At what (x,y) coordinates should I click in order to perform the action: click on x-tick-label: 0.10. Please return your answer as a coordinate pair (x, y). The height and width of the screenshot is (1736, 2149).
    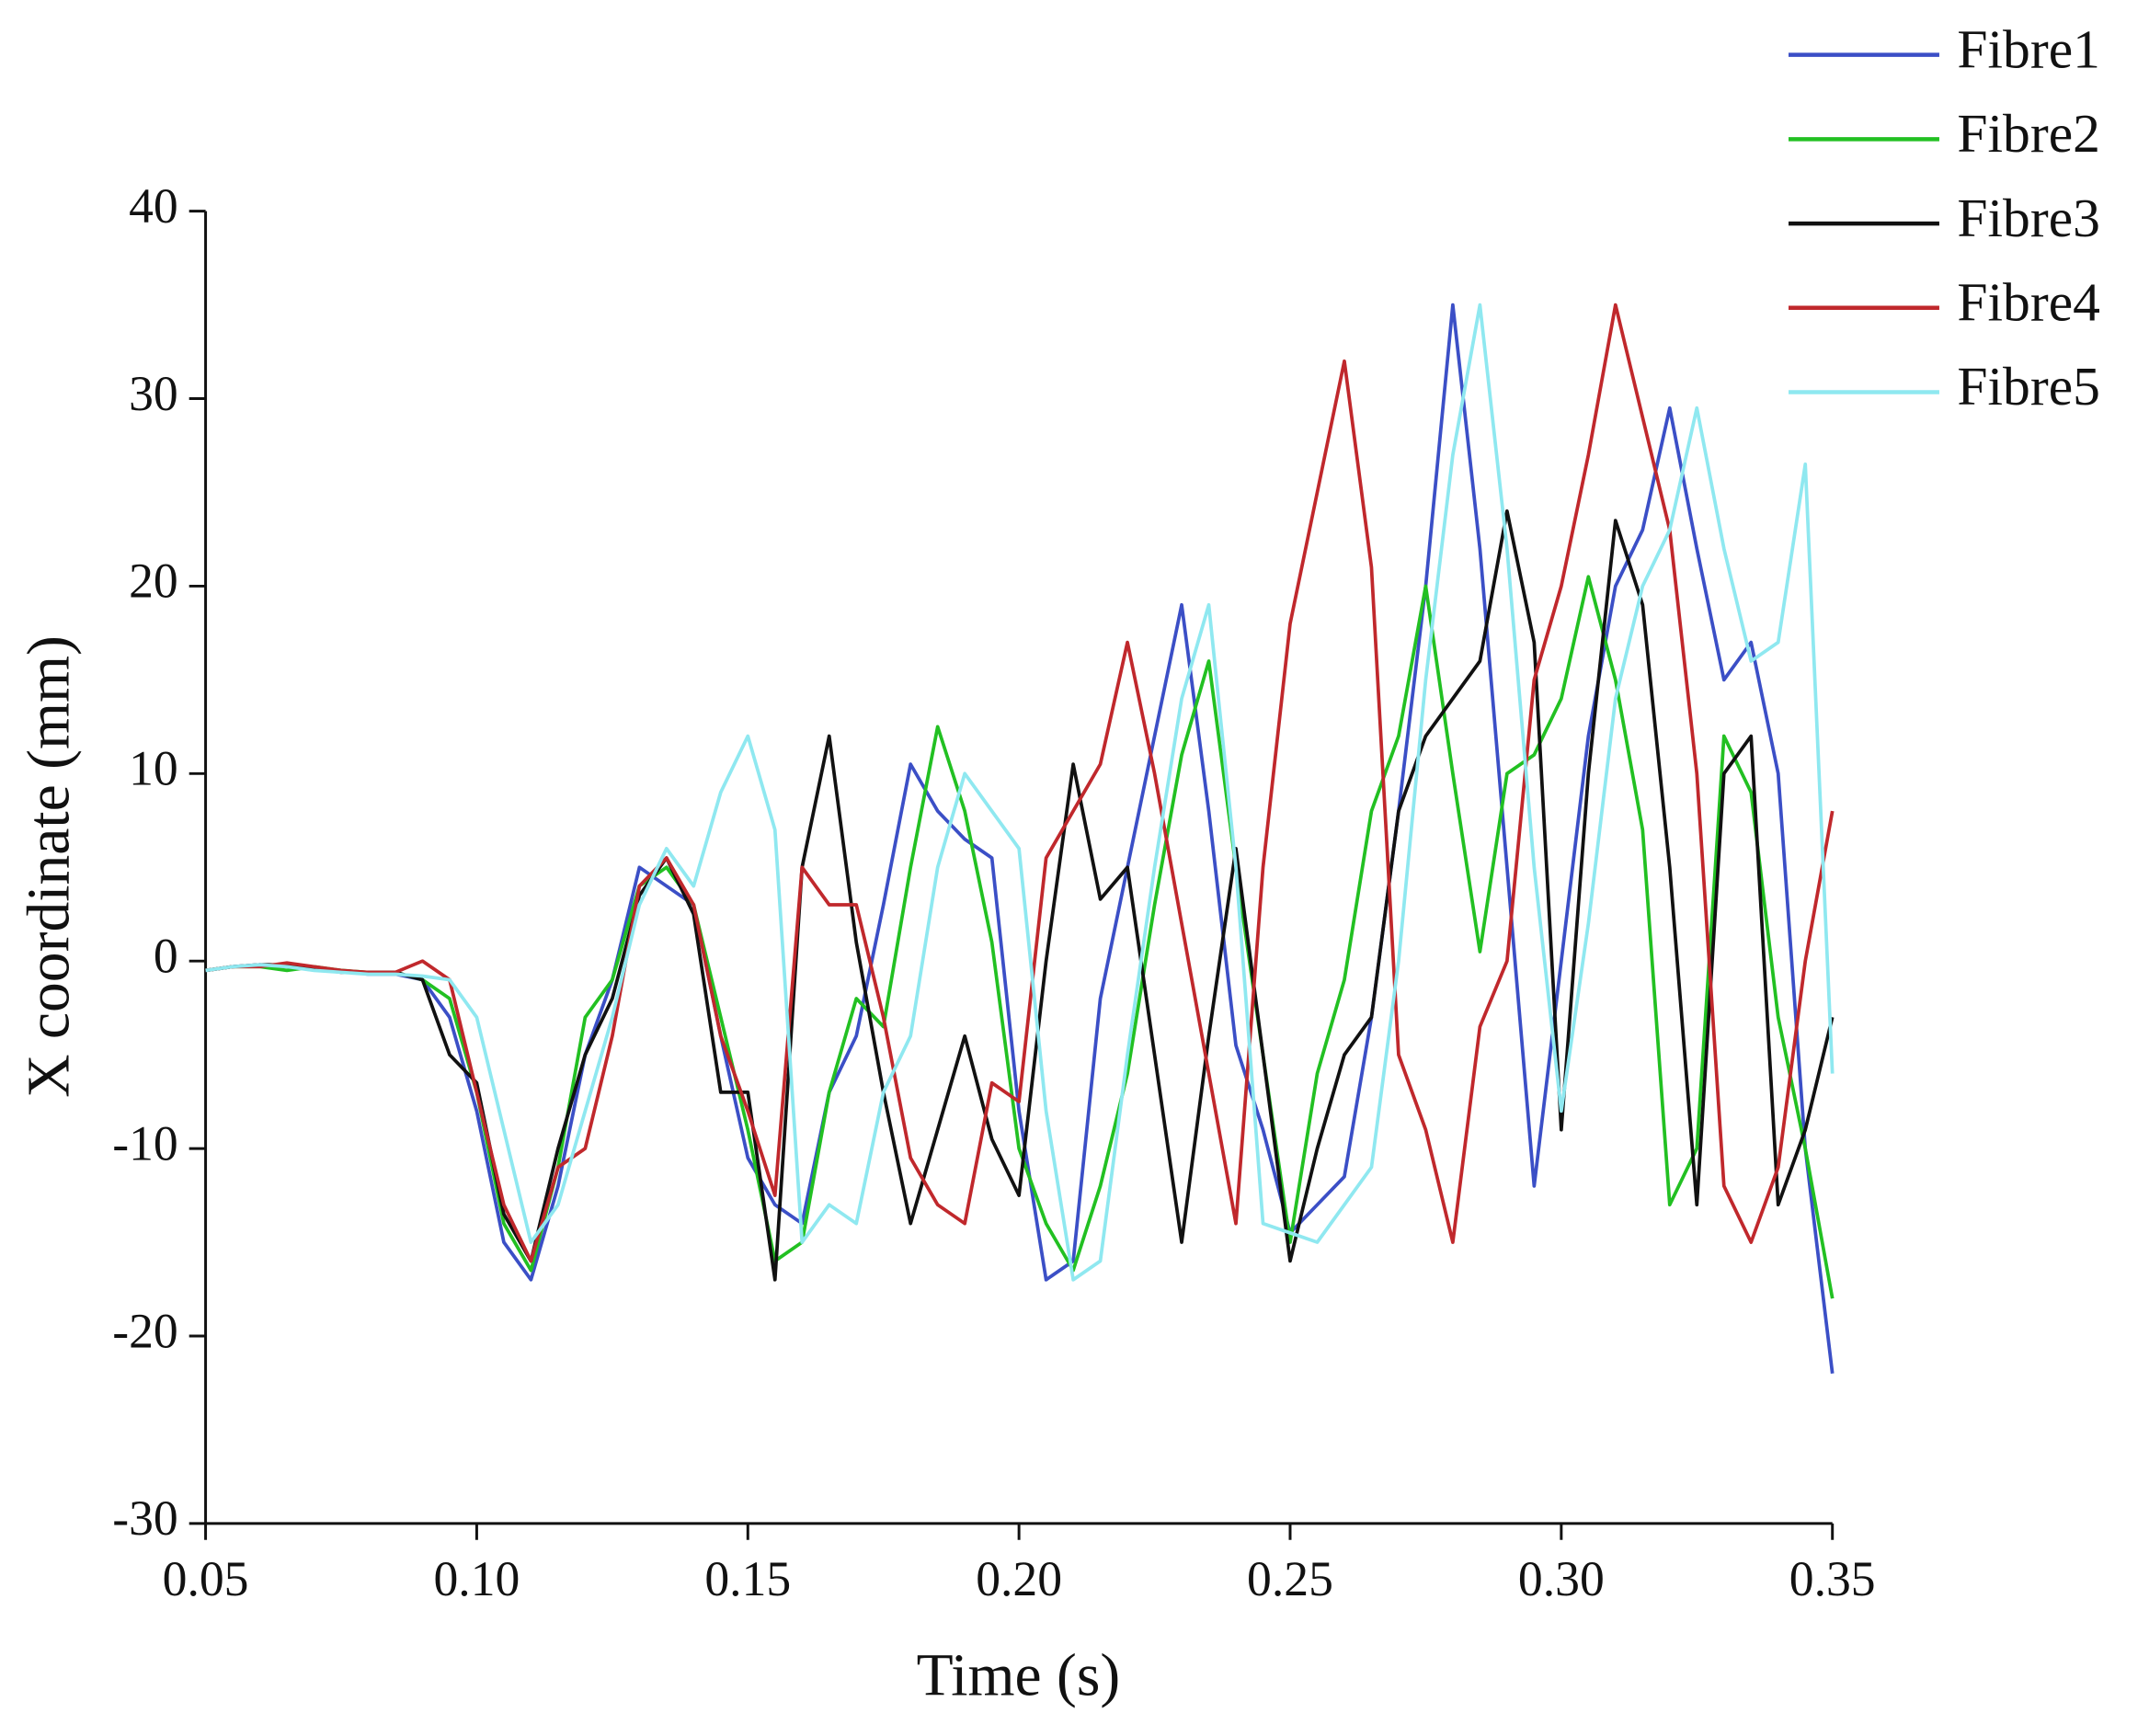
    Looking at the image, I should click on (476, 1578).